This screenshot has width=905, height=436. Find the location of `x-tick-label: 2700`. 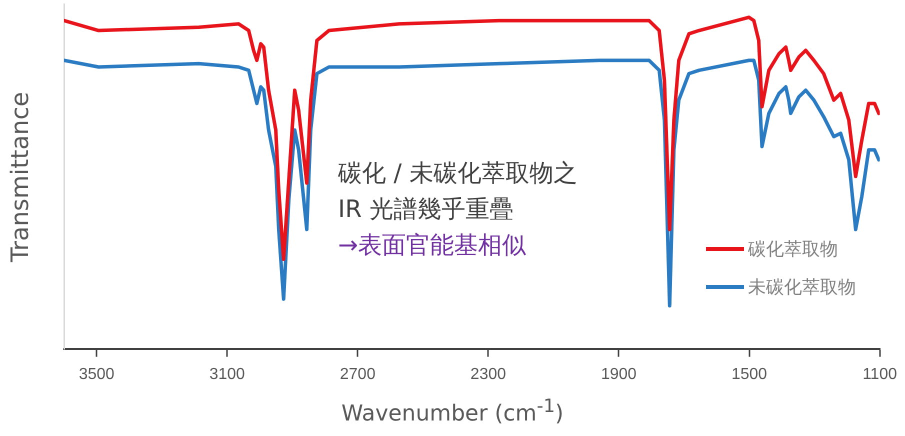

x-tick-label: 2700 is located at coordinates (358, 374).